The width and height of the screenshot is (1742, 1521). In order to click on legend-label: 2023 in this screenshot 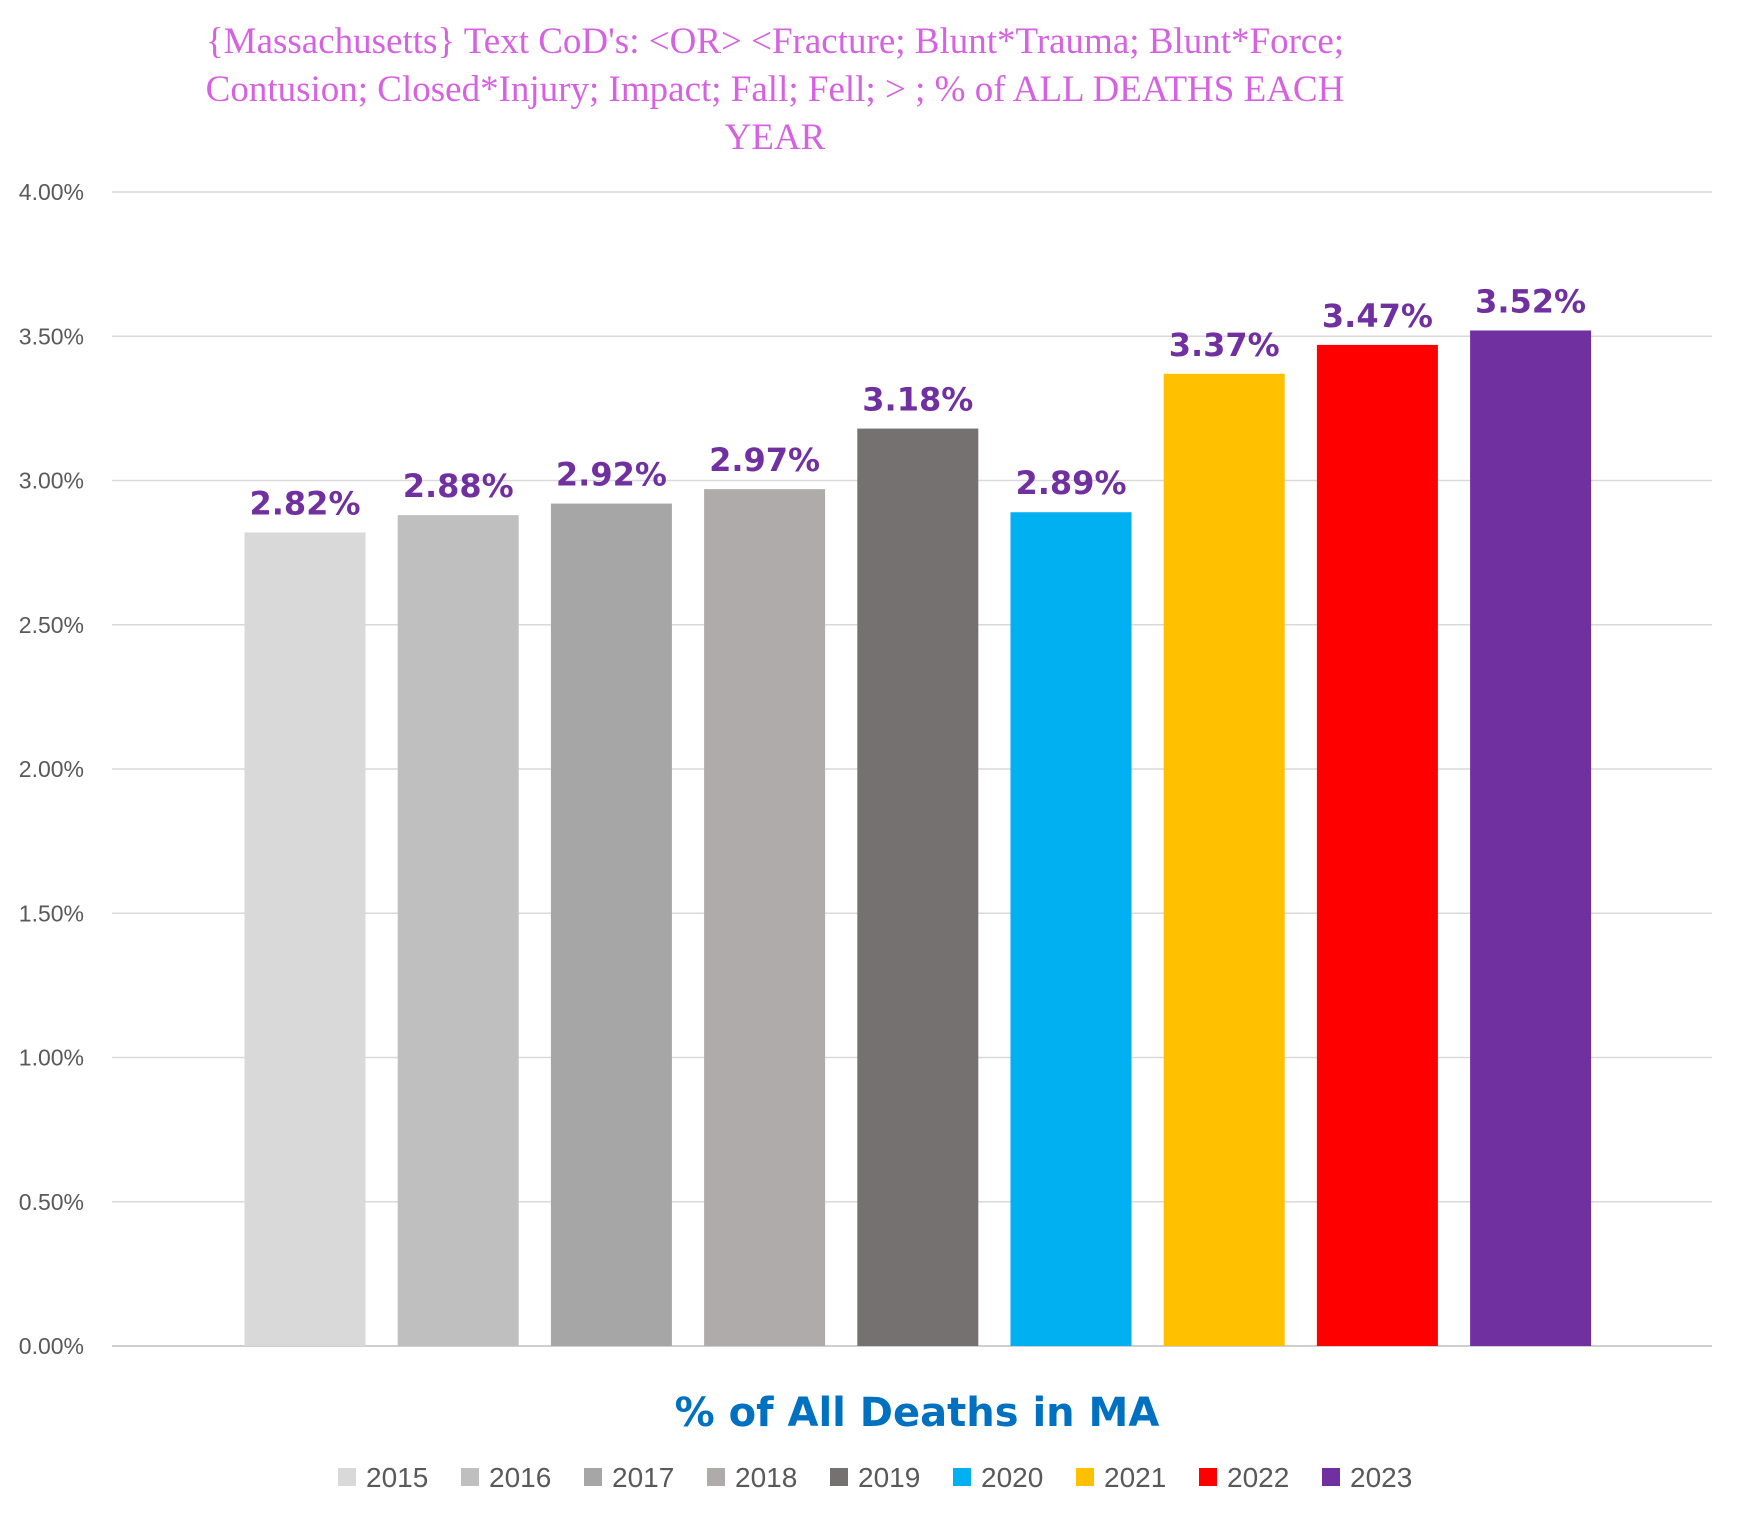, I will do `click(1381, 1477)`.